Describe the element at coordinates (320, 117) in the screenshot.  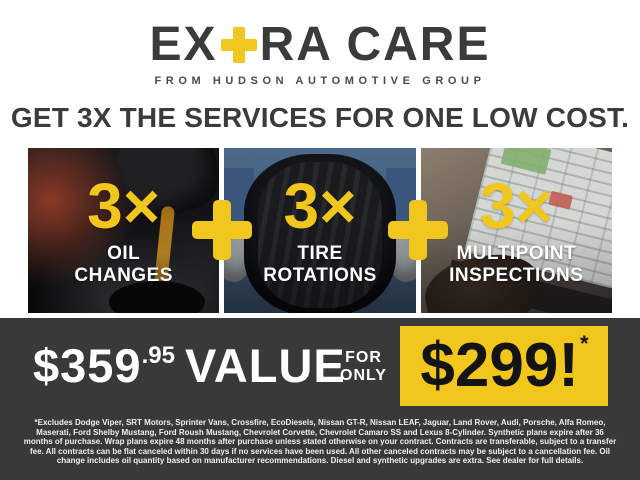
I see `headline: GET 3X THE SERVICES FOR ONE LOW COST.` at that location.